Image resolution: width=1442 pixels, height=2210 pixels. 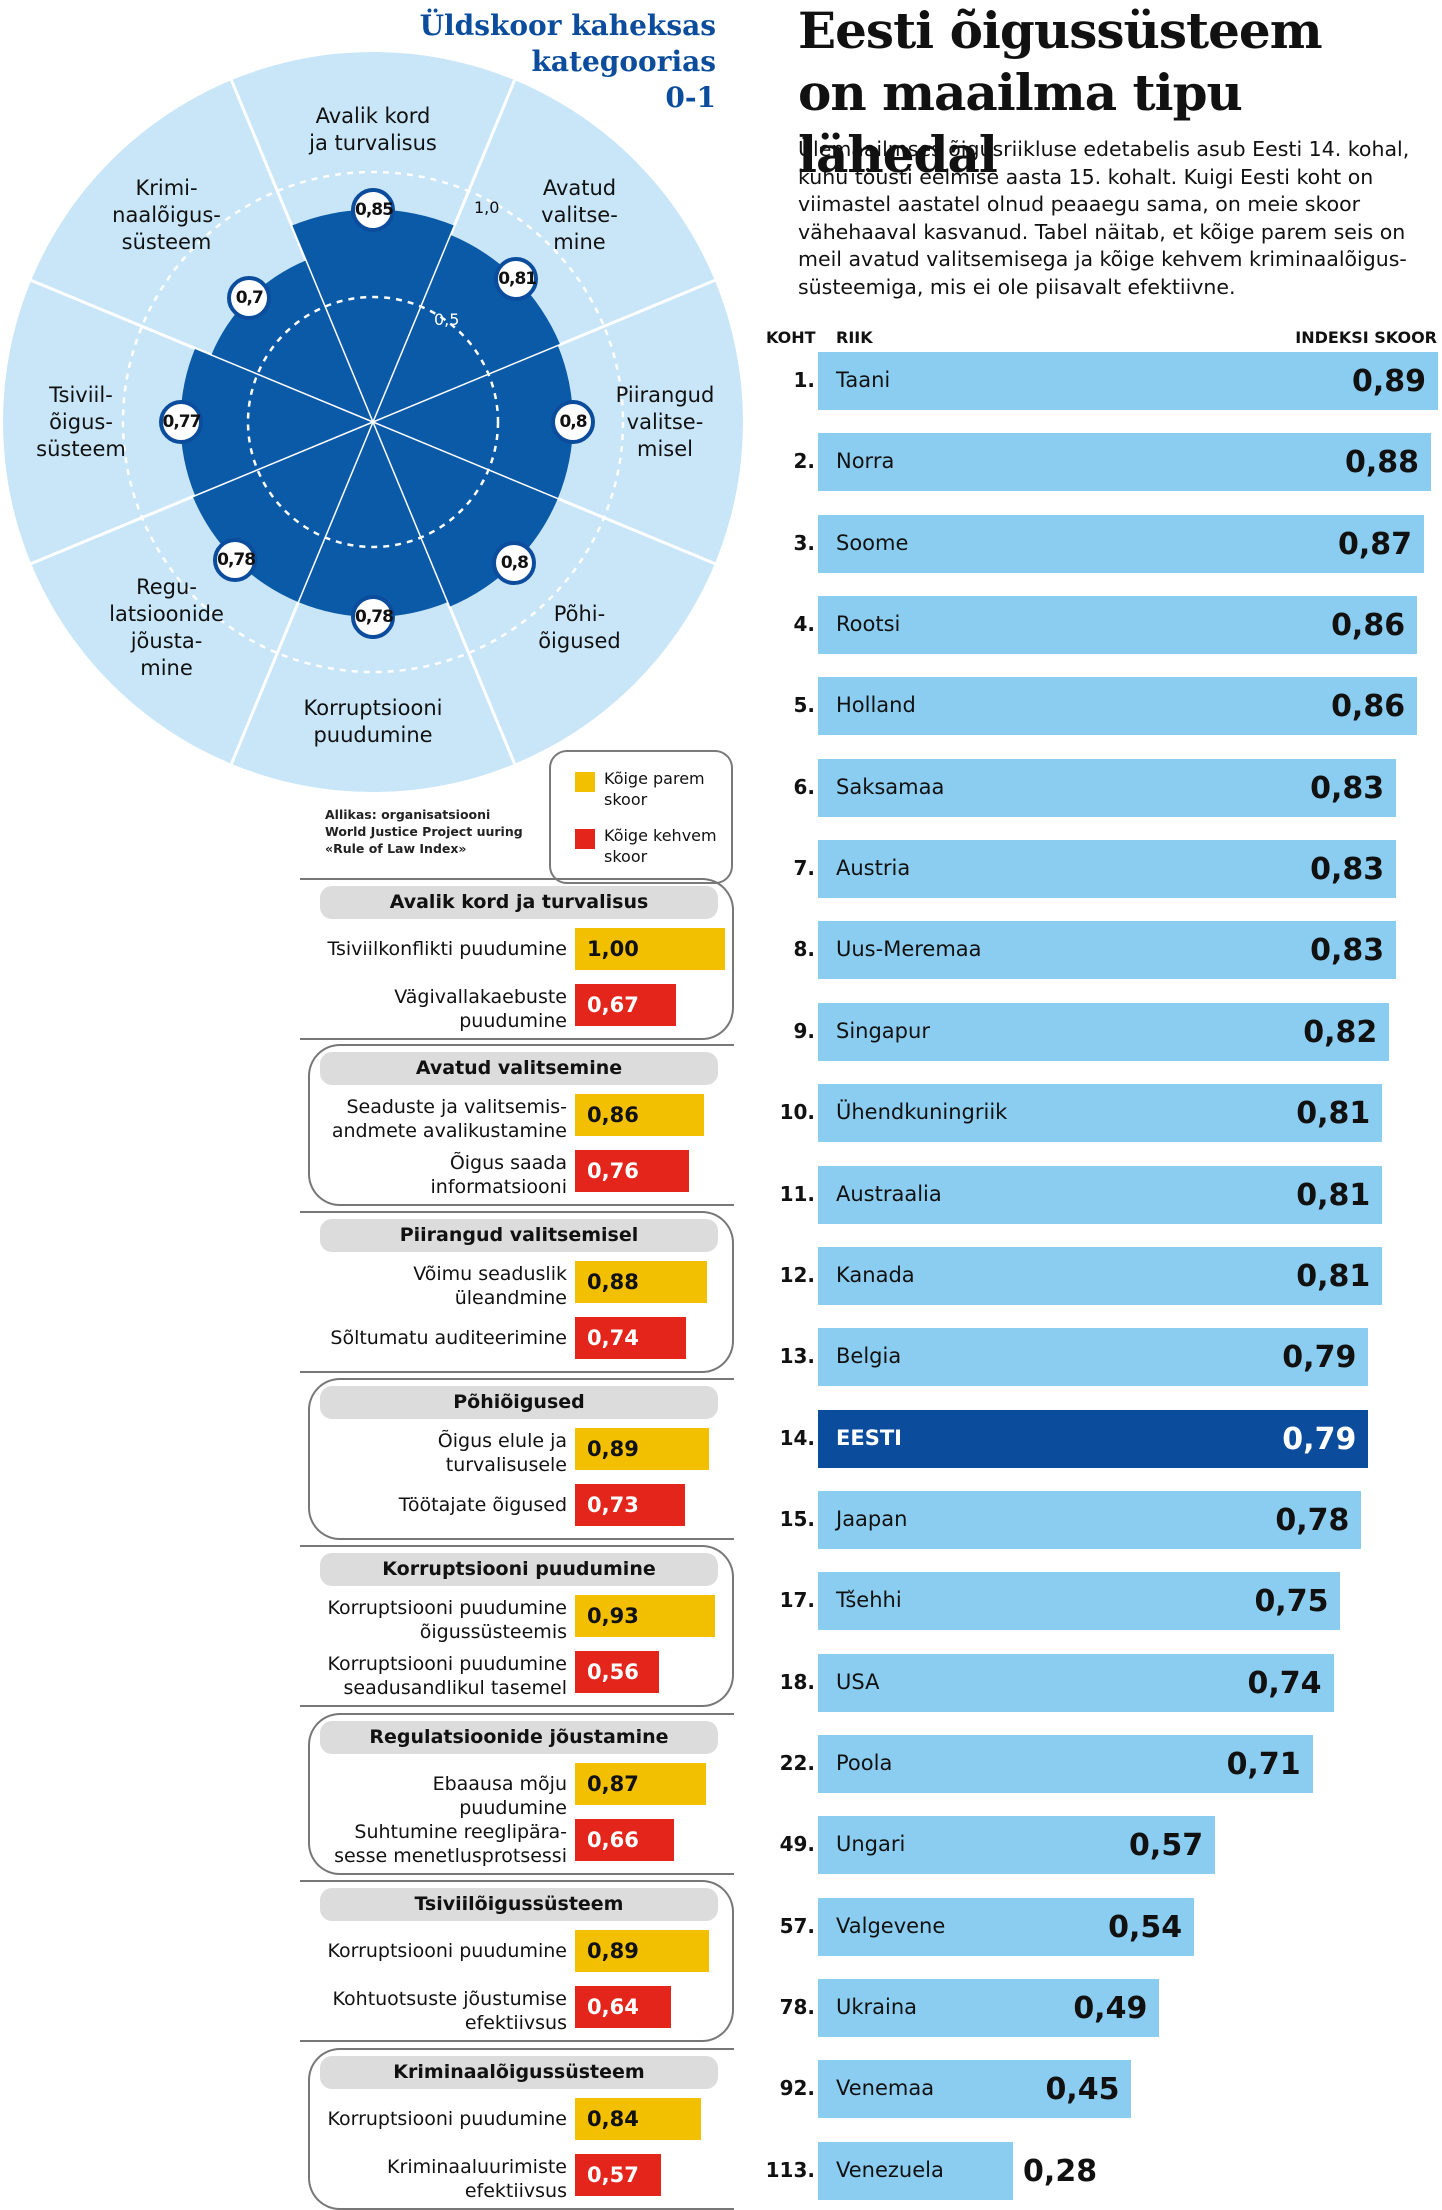 I want to click on radar-sector, so click(x=373, y=315).